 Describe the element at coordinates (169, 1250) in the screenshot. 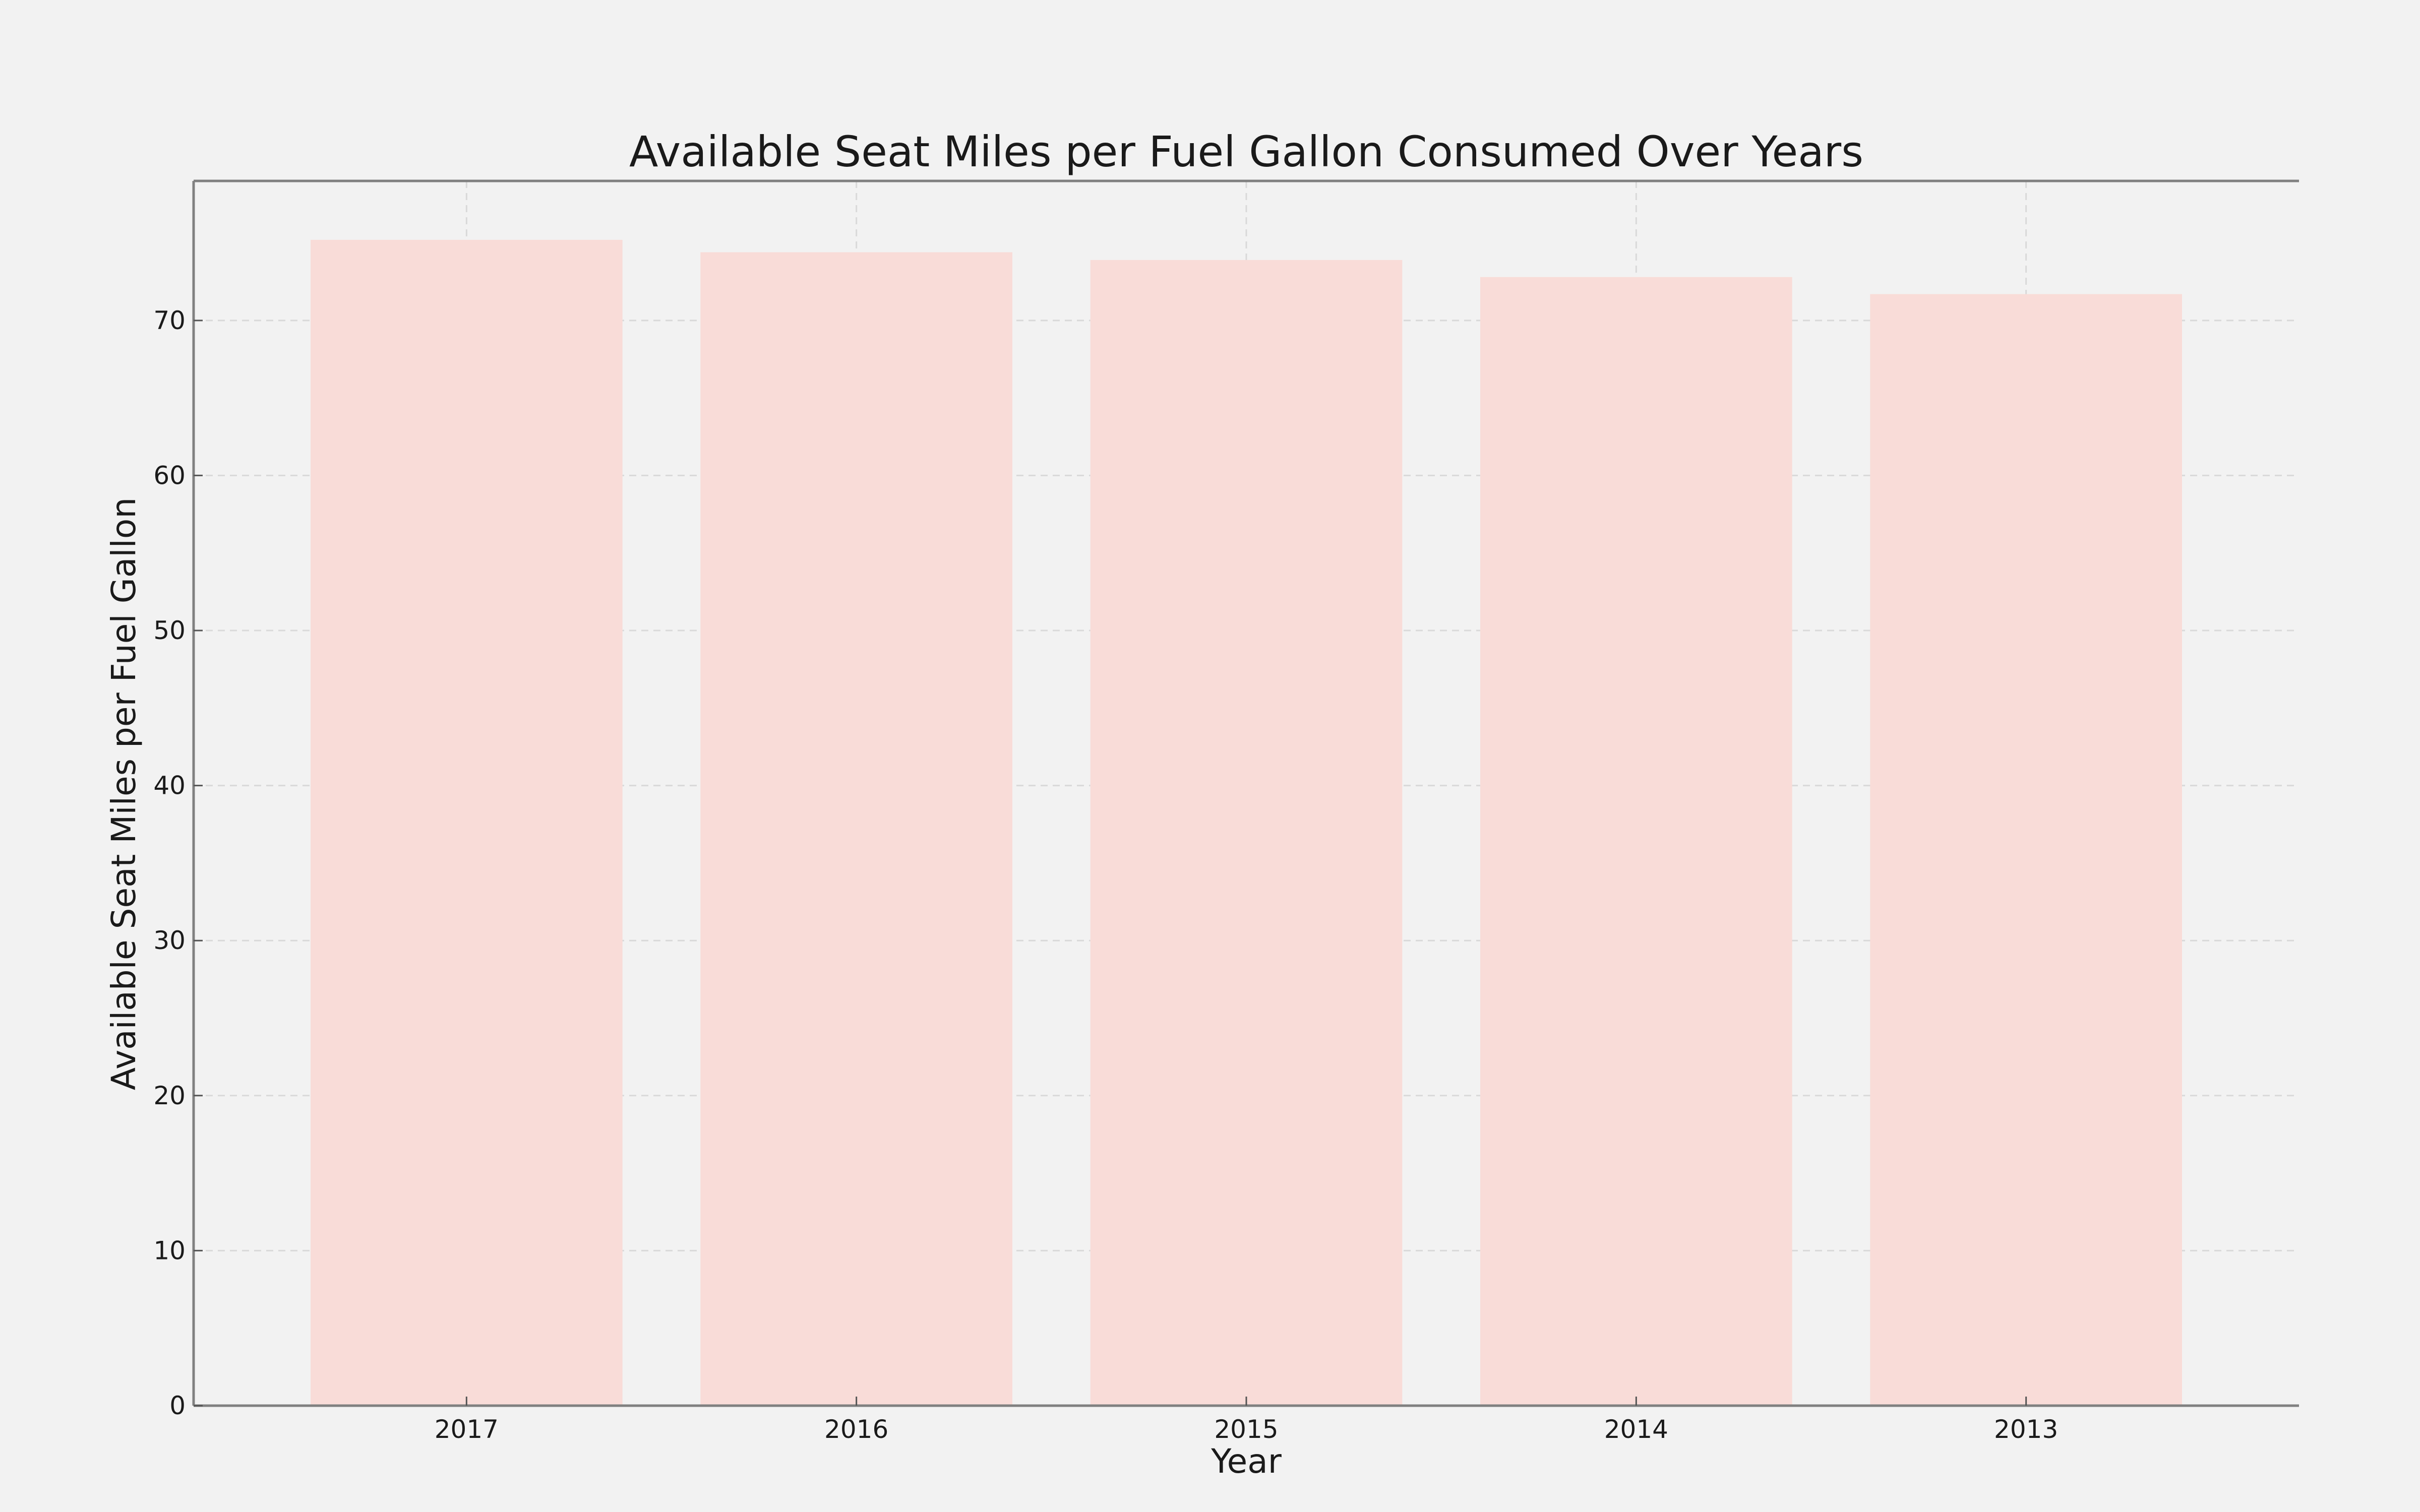

I see `y-tick-label: 10` at that location.